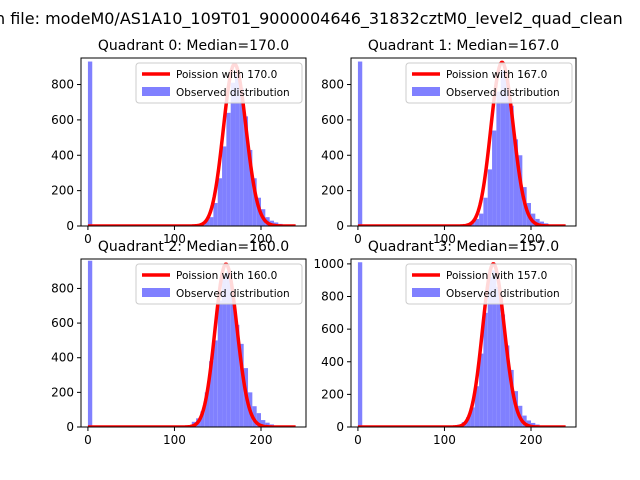 Image resolution: width=640 pixels, height=480 pixels. Describe the element at coordinates (463, 247) in the screenshot. I see `subplot-title: Quadrant 3: Median=157.0` at that location.